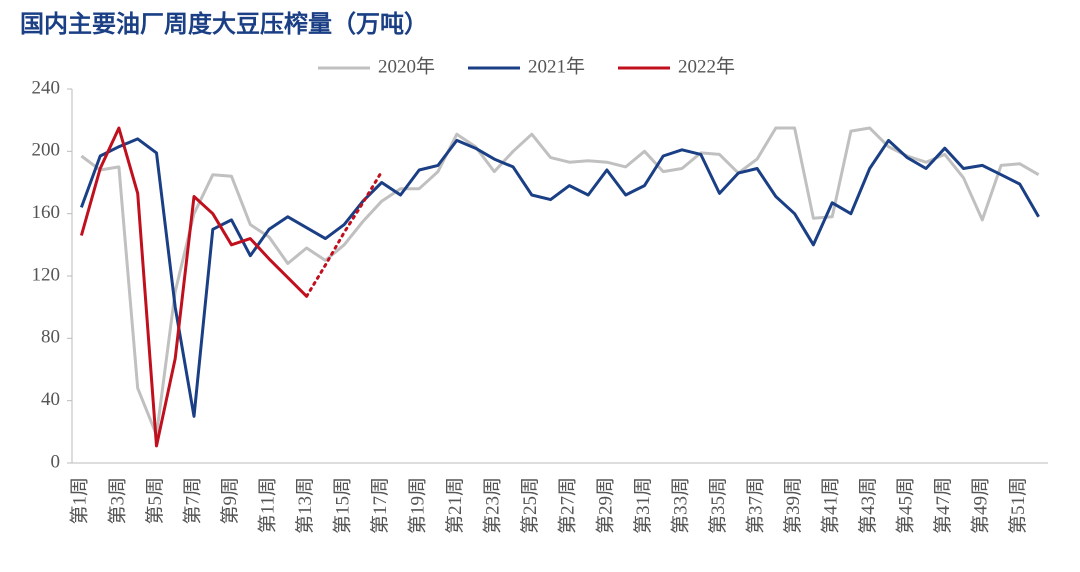 This screenshot has width=1080, height=572. Describe the element at coordinates (556, 66) in the screenshot. I see `legend-label: 2021年` at that location.